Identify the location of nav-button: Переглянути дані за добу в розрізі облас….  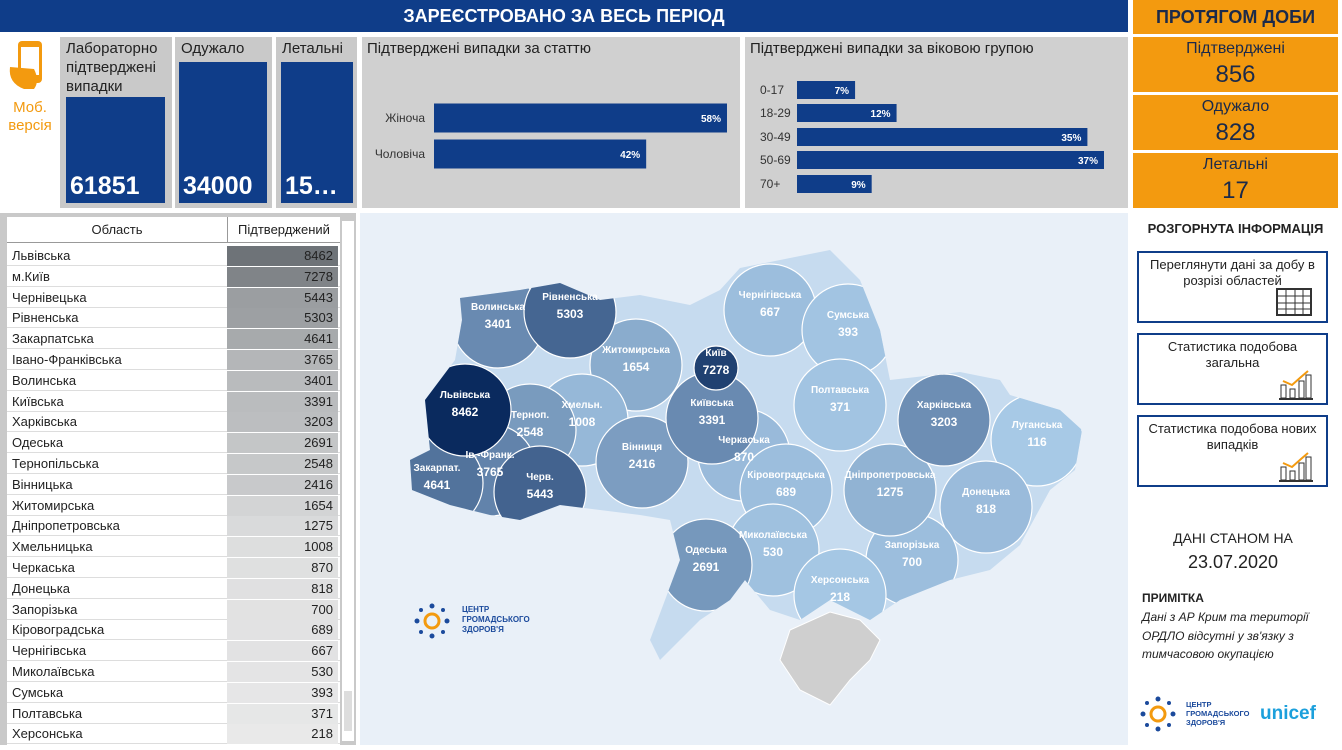
(1232, 287).